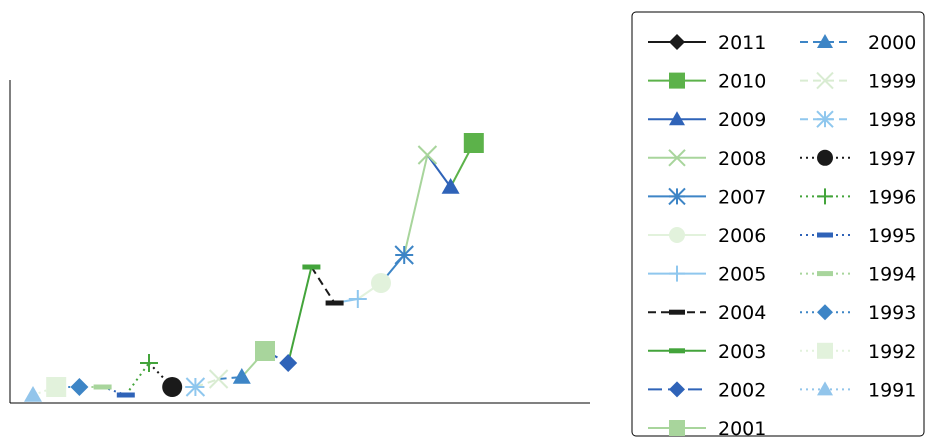  Describe the element at coordinates (742, 275) in the screenshot. I see `legend-label-2005: 2005` at that location.